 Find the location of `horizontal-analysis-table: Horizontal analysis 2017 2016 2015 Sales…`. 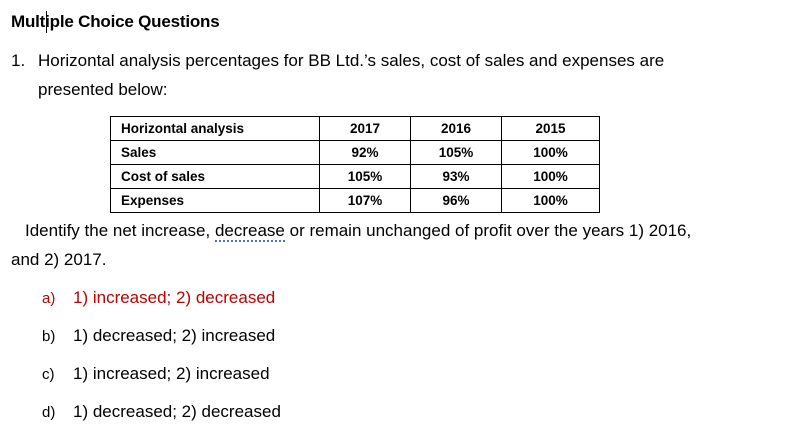

horizontal-analysis-table: Horizontal analysis 2017 2016 2015 Sales… is located at coordinates (355, 164).